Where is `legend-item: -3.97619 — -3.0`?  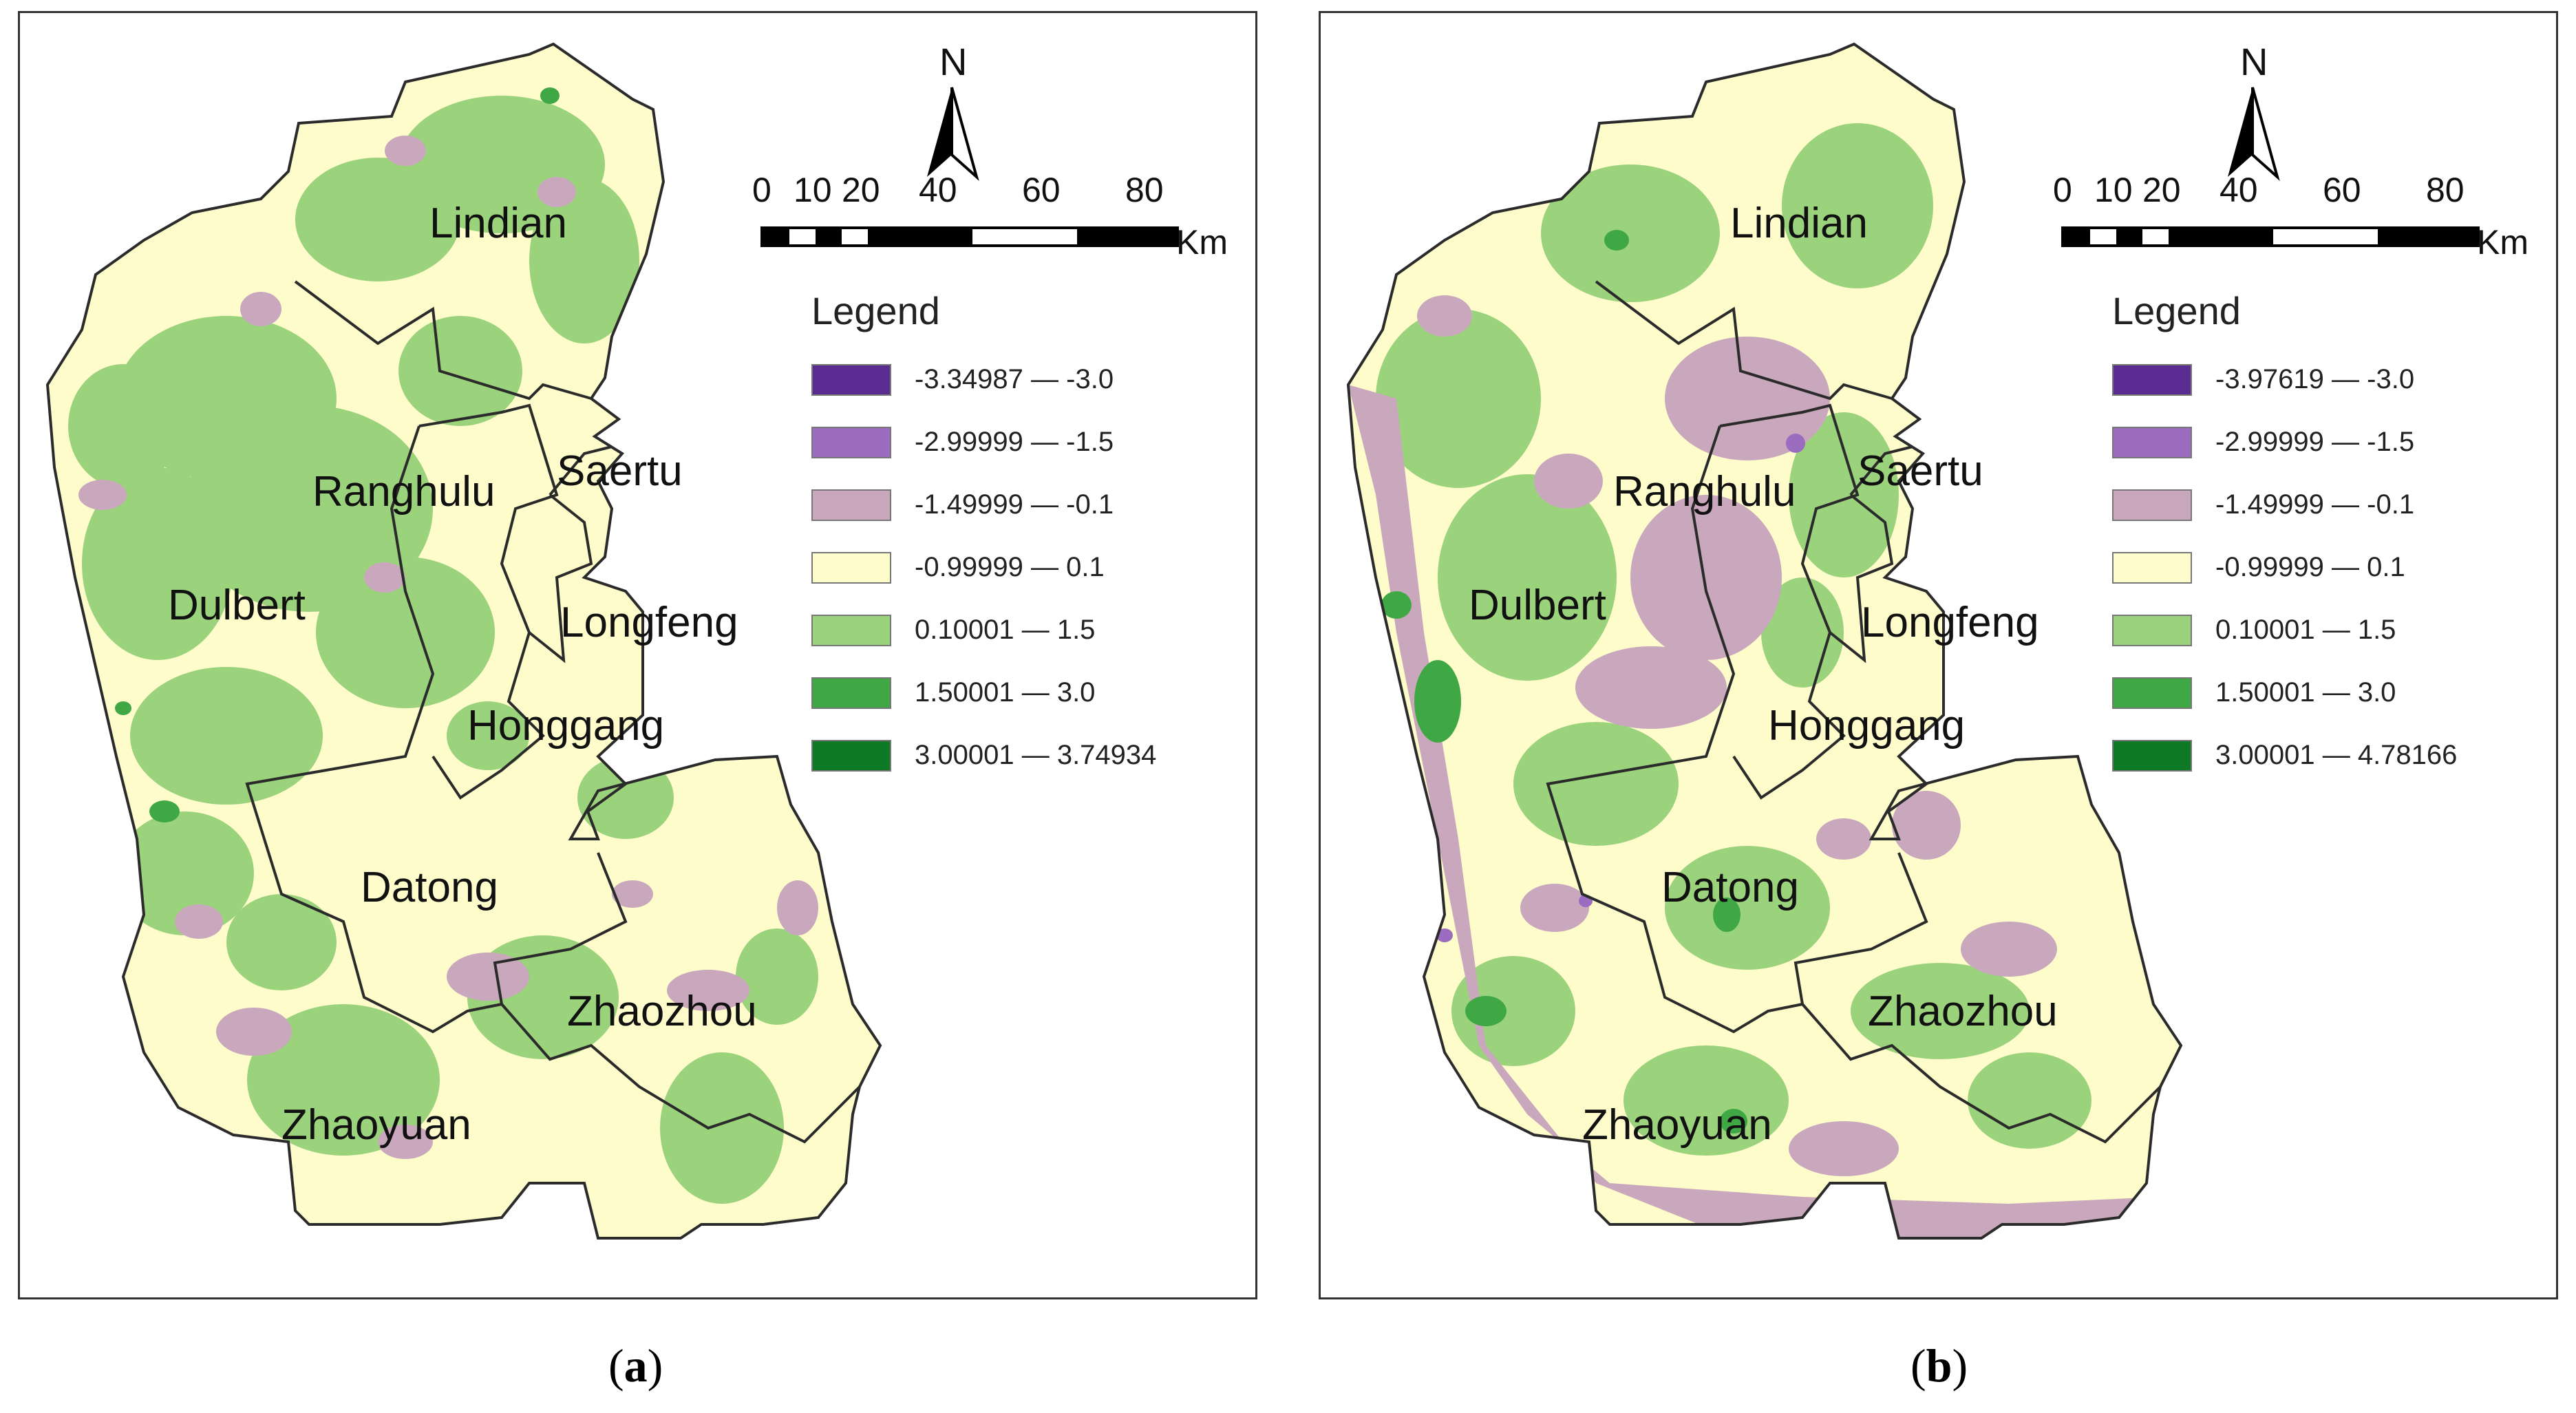
legend-item: -3.97619 — -3.0 is located at coordinates (2325, 379).